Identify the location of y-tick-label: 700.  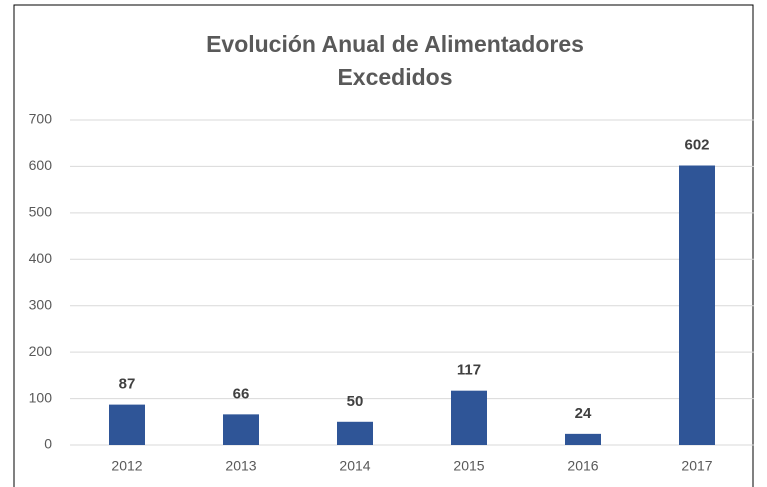
(41, 119).